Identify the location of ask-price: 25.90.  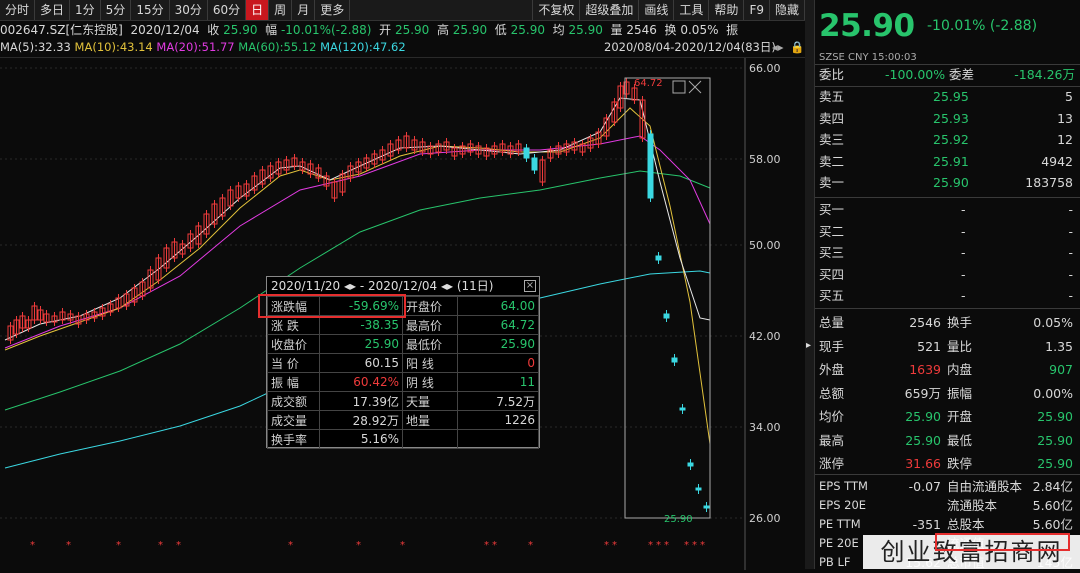
(951, 183).